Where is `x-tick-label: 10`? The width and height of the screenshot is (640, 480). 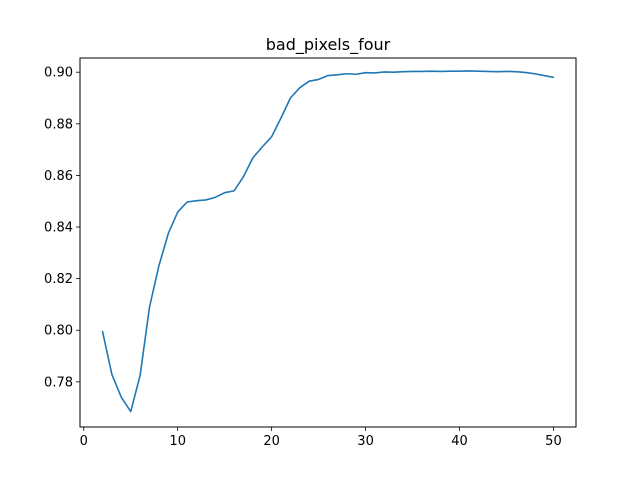 x-tick-label: 10 is located at coordinates (177, 441).